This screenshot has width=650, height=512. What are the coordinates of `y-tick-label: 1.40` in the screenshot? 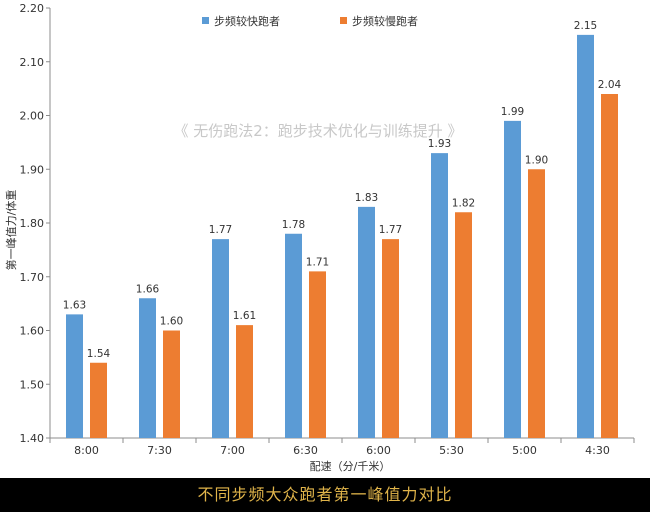 It's located at (32, 438).